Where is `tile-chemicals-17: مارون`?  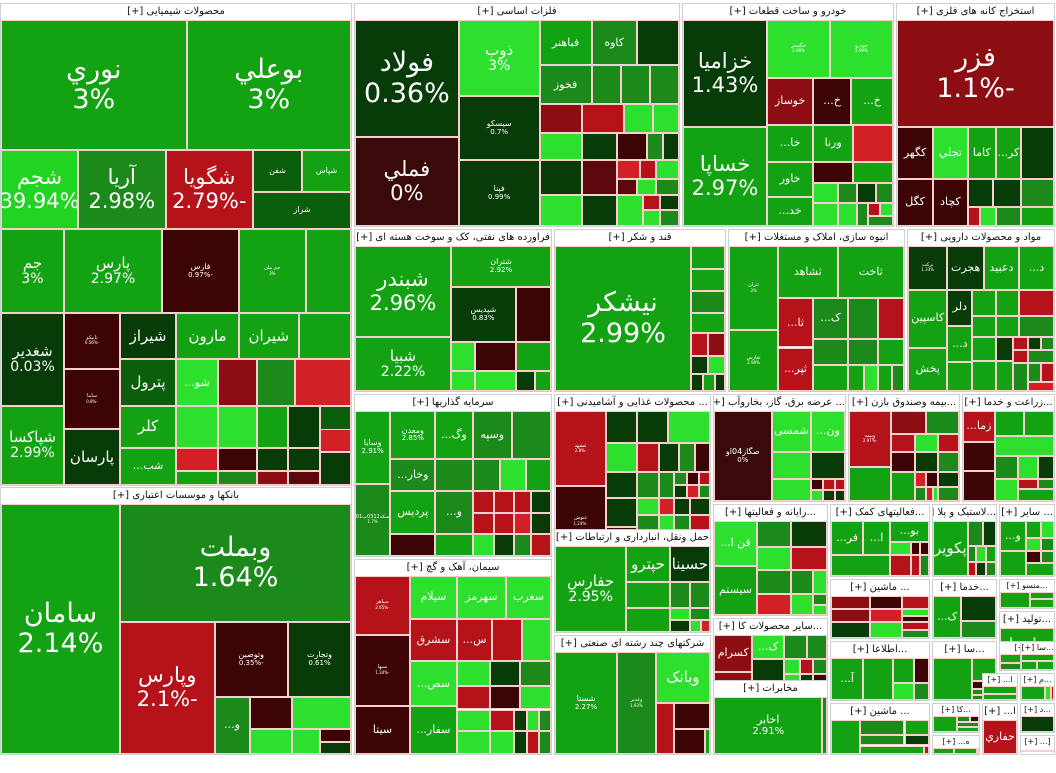 tile-chemicals-17: مارون is located at coordinates (207, 336).